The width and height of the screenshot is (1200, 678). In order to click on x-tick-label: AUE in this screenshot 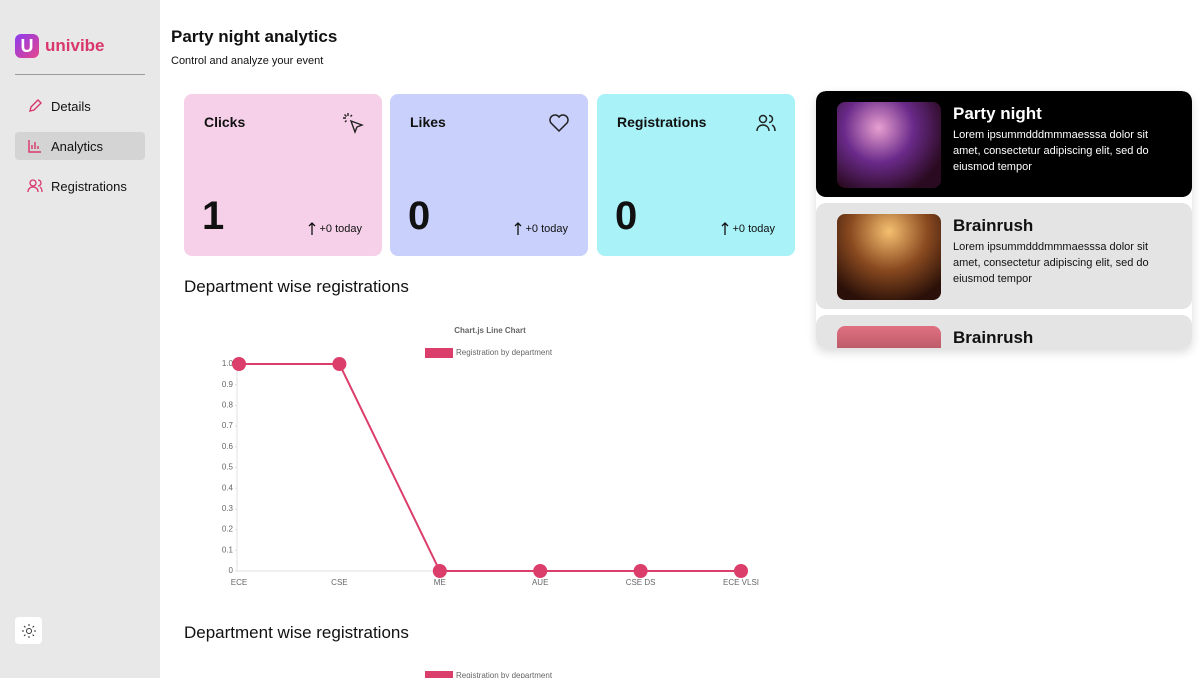, I will do `click(540, 582)`.